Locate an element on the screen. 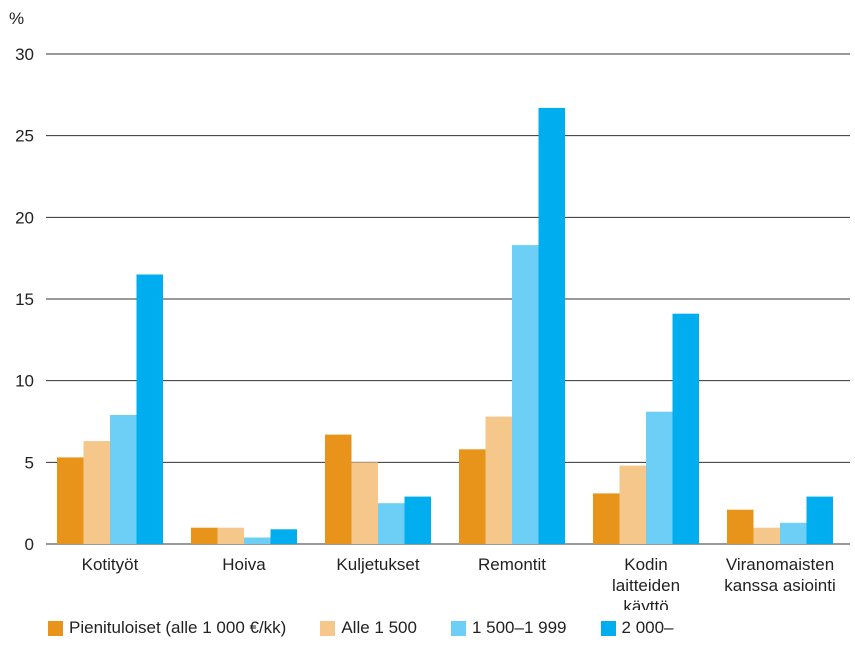 The image size is (855, 670). x-category-label-line: Kuljetukset is located at coordinates (377, 564).